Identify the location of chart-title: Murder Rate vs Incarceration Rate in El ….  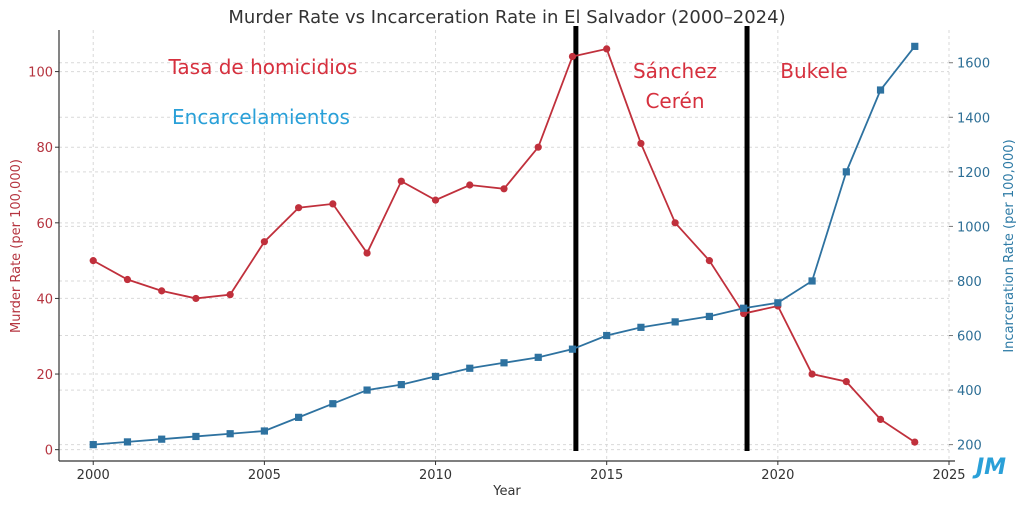
(506, 17).